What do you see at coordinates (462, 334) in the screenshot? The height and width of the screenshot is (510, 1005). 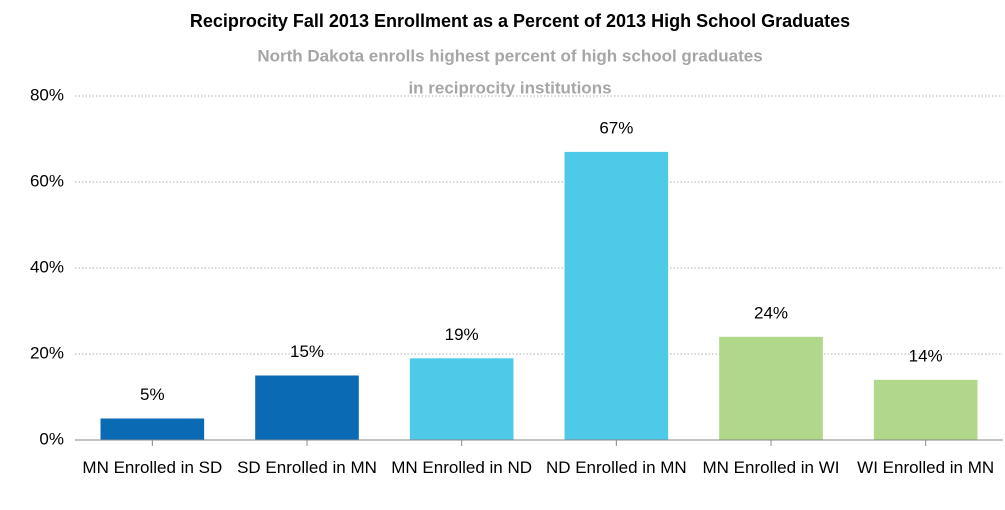 I see `data-label: 19%` at bounding box center [462, 334].